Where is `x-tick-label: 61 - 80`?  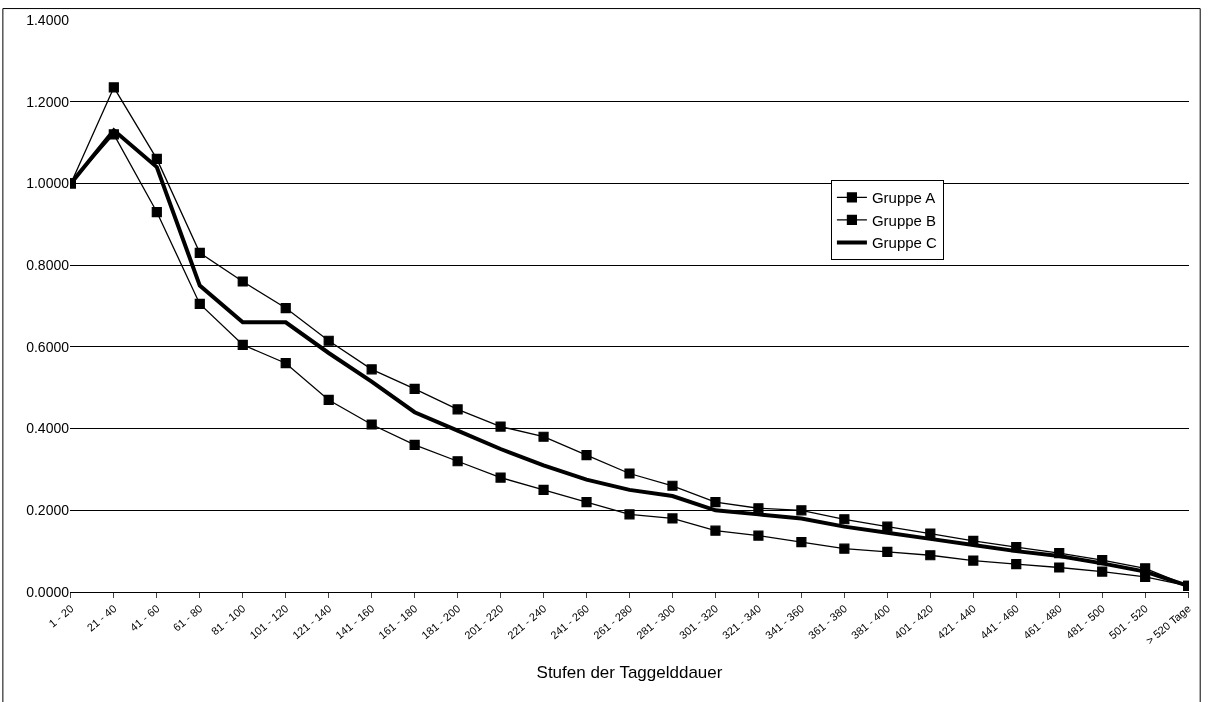 x-tick-label: 61 - 80 is located at coordinates (187, 618).